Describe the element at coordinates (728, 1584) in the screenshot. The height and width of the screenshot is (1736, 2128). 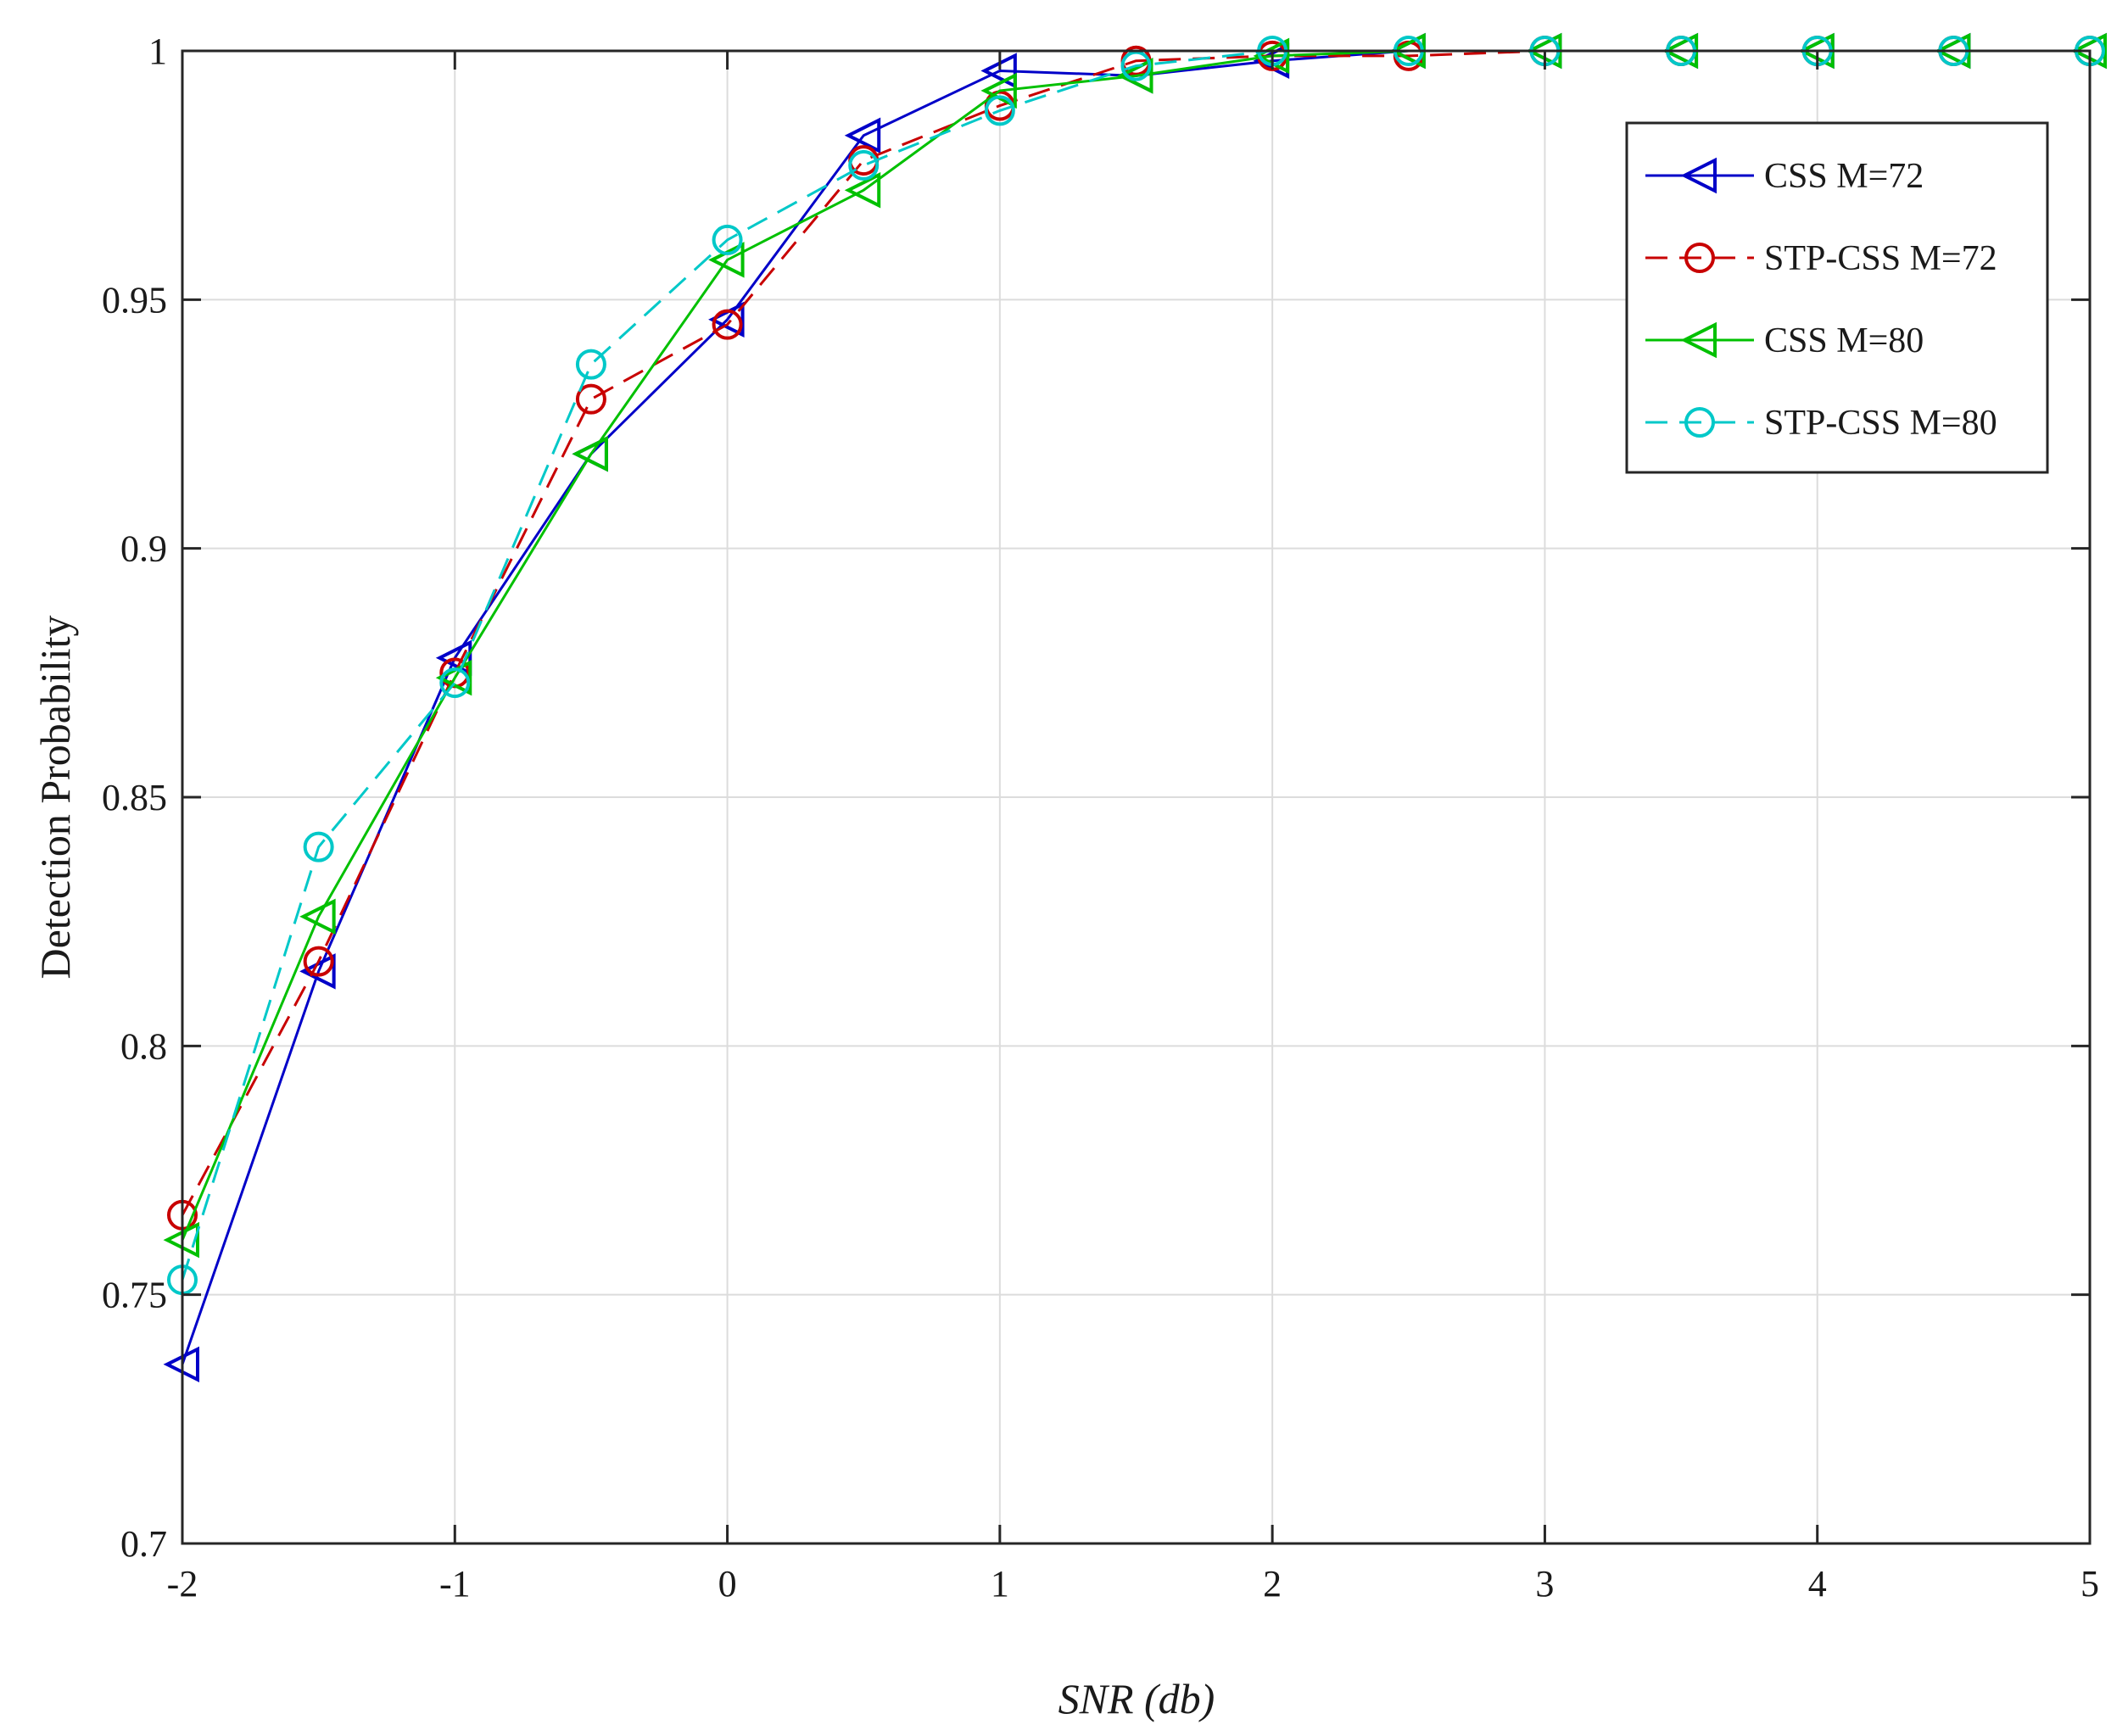
I see `x-tick-label: 0` at that location.